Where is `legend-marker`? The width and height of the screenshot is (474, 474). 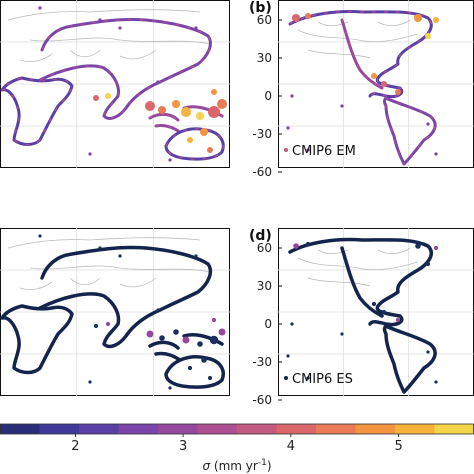 legend-marker is located at coordinates (286, 378).